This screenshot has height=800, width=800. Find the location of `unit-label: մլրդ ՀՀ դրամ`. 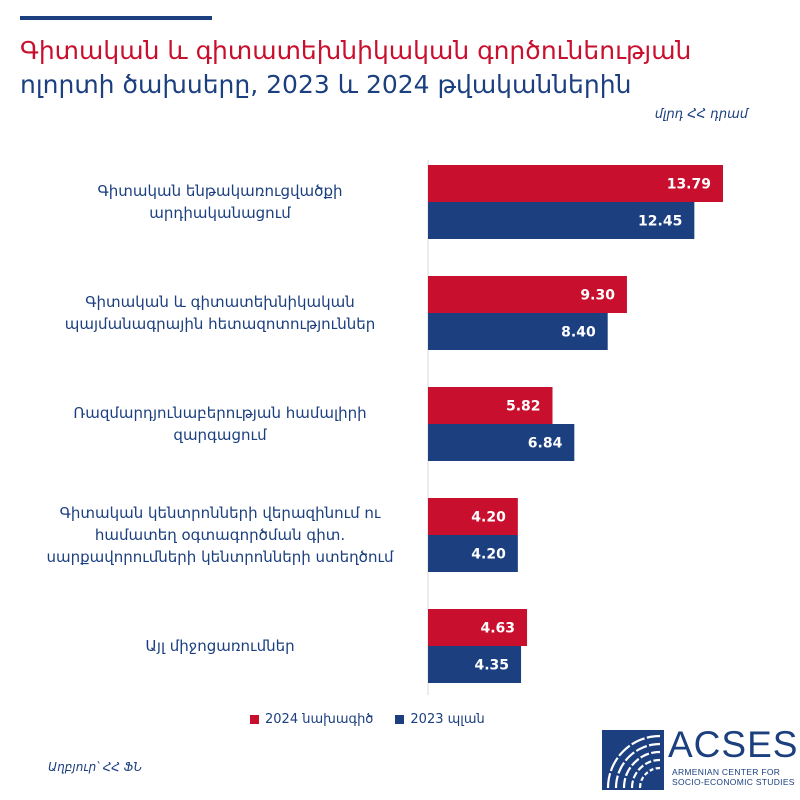

unit-label: մլրդ ՀՀ դրամ is located at coordinates (701, 114).